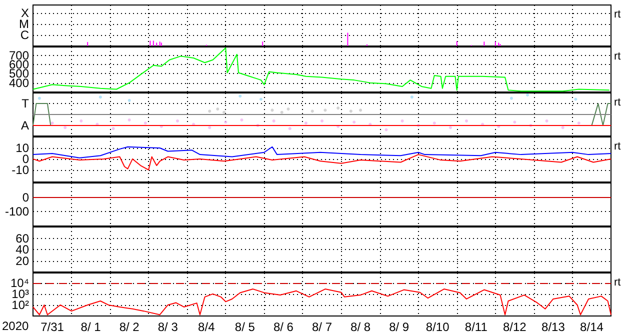 The image size is (633, 334). I want to click on y-tick-label: 0, so click(26, 197).